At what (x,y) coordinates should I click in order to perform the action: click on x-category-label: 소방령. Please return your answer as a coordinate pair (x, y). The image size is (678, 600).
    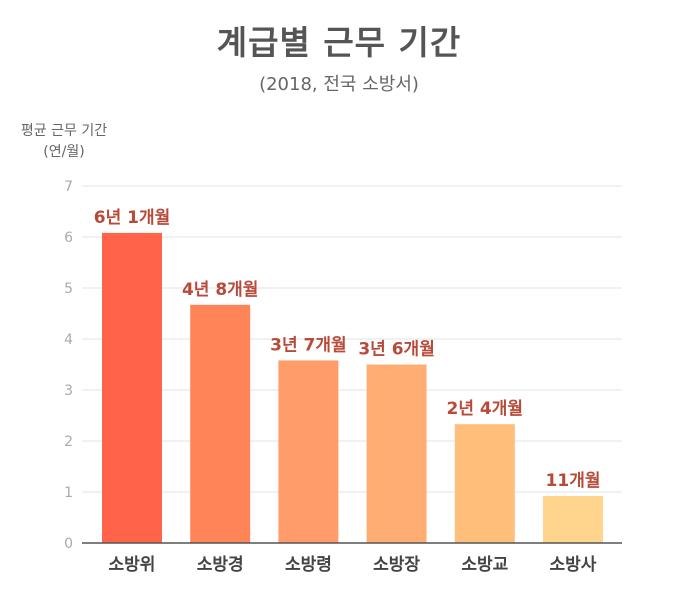
    Looking at the image, I should click on (308, 564).